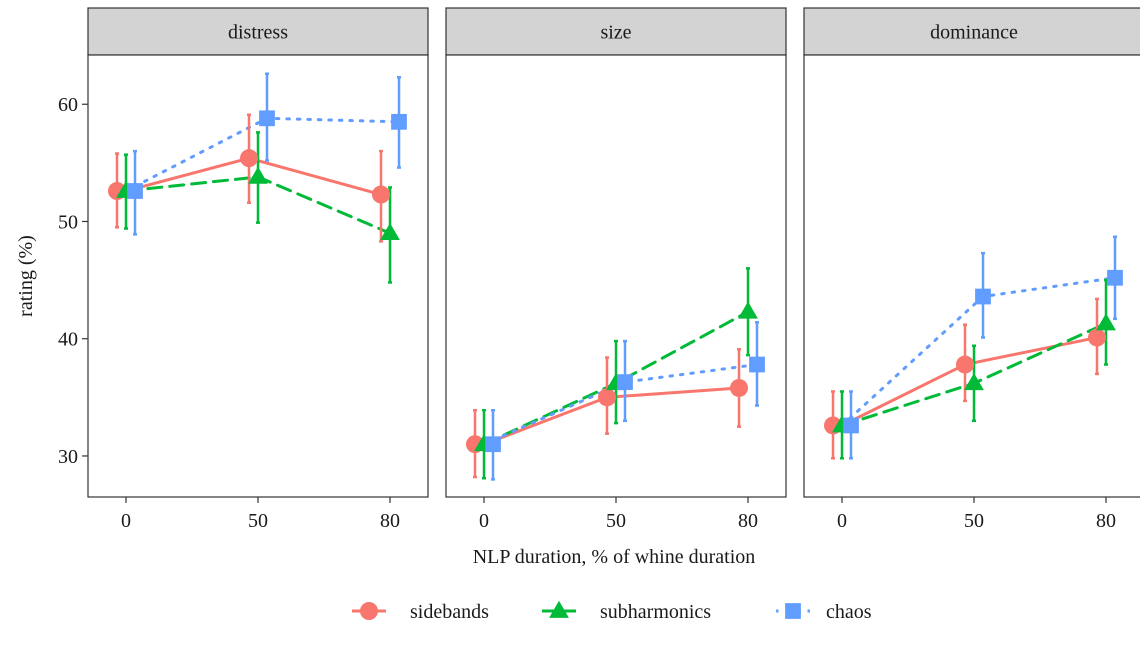 Image resolution: width=1140 pixels, height=651 pixels. What do you see at coordinates (68, 340) in the screenshot?
I see `y-tick-label: 40` at bounding box center [68, 340].